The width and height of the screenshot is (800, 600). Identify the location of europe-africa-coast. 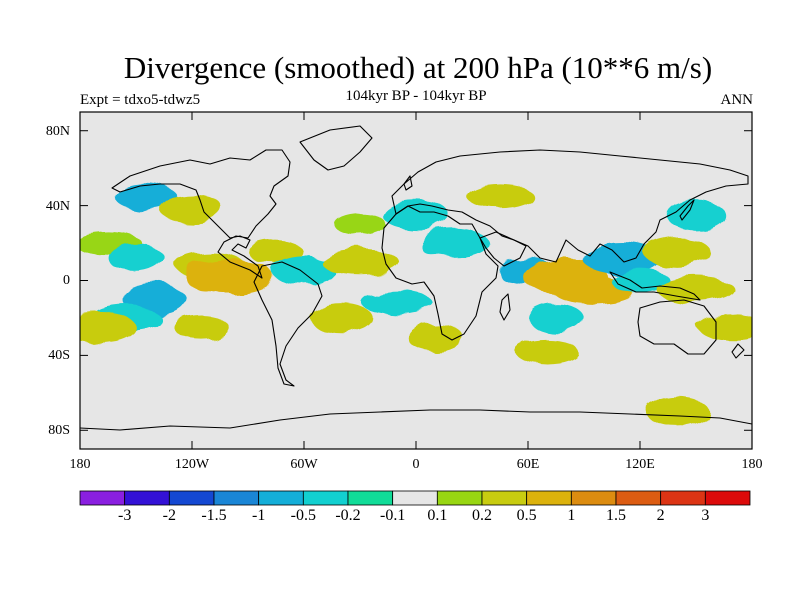
(440, 273).